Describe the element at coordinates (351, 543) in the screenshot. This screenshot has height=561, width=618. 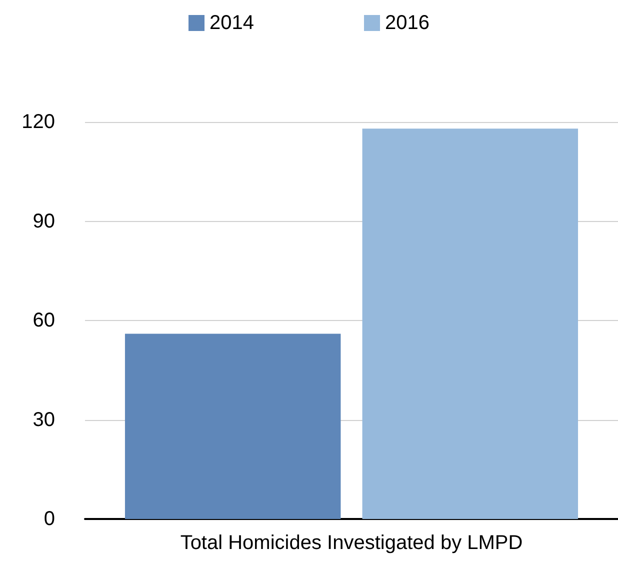
I see `x-tick-label: Total Homicides Investigated by LMPD` at that location.